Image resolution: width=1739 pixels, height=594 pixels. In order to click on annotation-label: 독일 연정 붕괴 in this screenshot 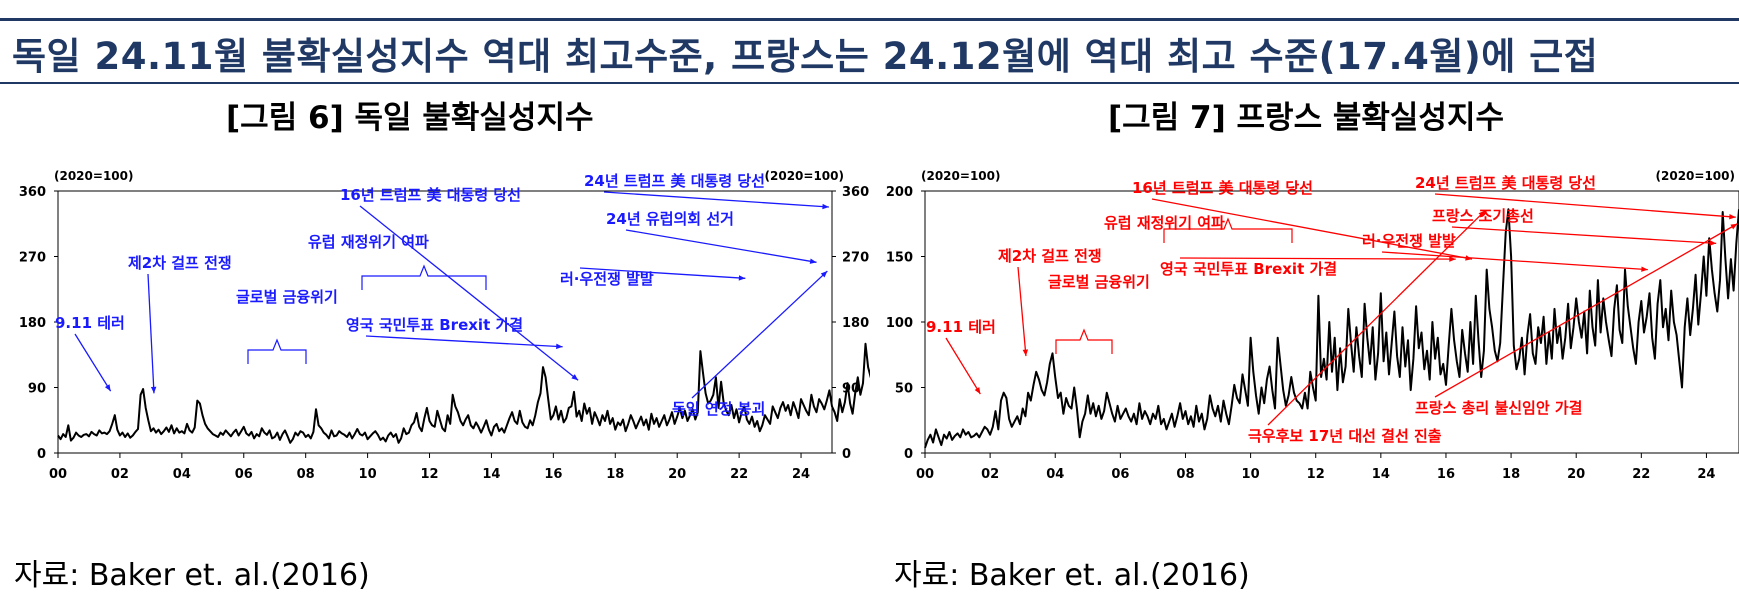, I will do `click(718, 409)`.